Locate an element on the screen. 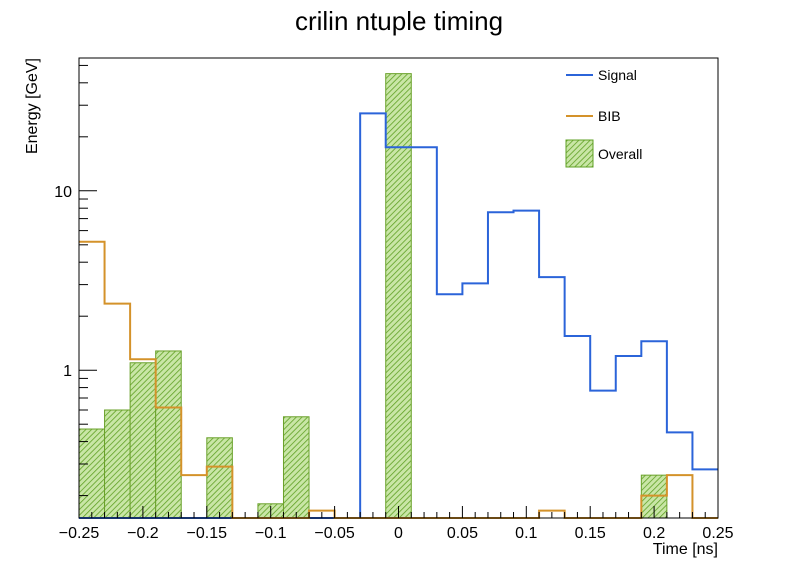 Image resolution: width=798 pixels, height=575 pixels. x-tick-label: 0 is located at coordinates (398, 533).